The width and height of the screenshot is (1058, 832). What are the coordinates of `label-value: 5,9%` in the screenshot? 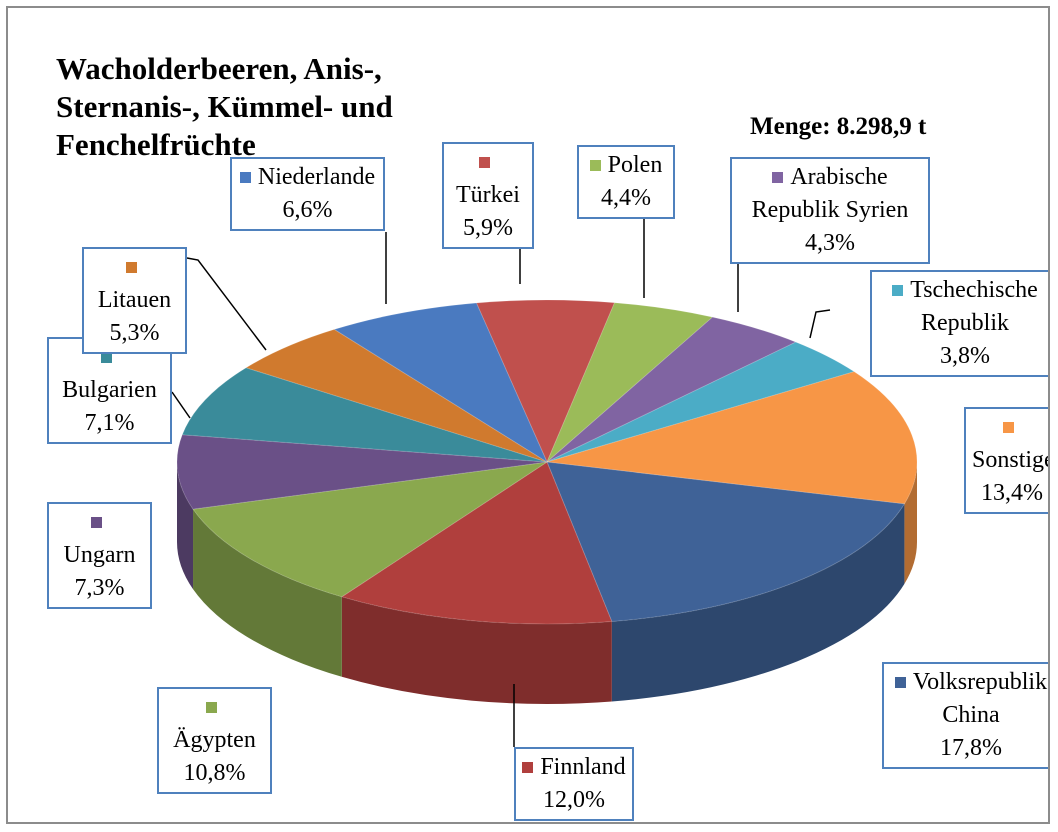 It's located at (488, 228).